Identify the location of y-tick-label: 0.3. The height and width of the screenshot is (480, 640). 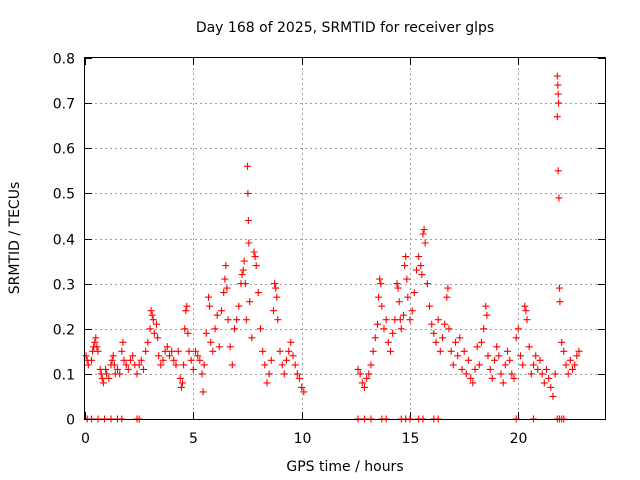
(64, 286).